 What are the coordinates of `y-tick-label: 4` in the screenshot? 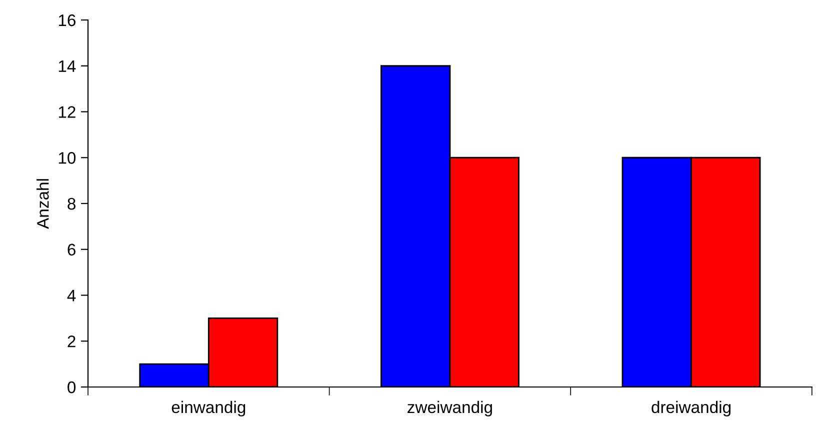 It's located at (71, 296).